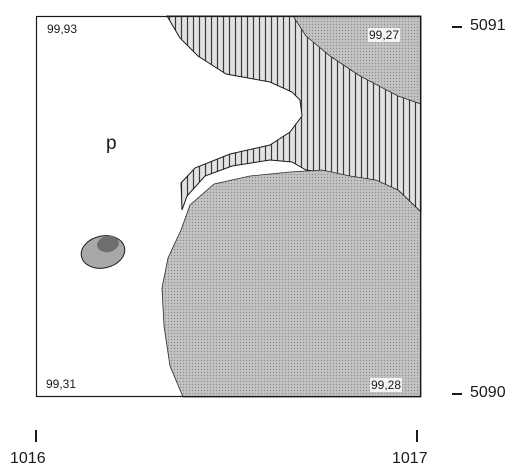  What do you see at coordinates (410, 458) in the screenshot?
I see `x-label-right: 1017` at bounding box center [410, 458].